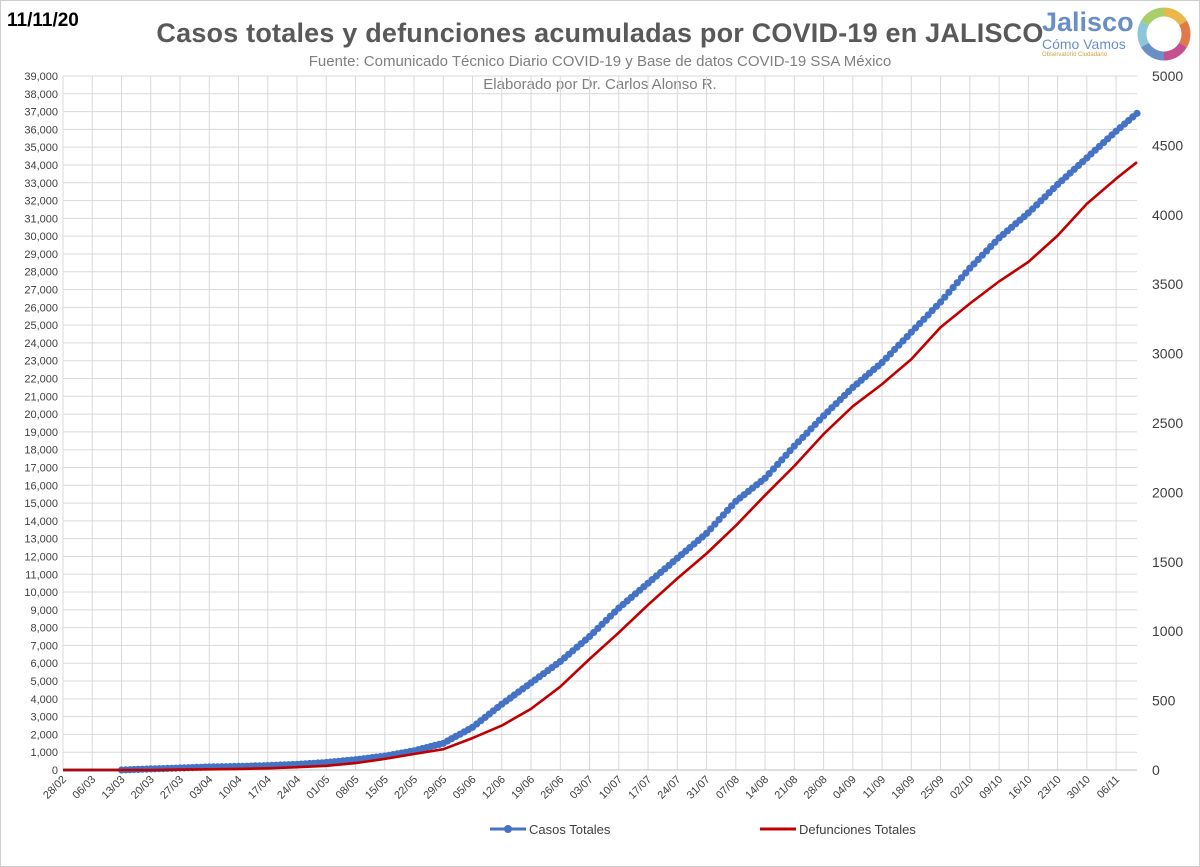 The height and width of the screenshot is (867, 1200). What do you see at coordinates (41, 148) in the screenshot?
I see `y-left-tick-label: 35,000` at bounding box center [41, 148].